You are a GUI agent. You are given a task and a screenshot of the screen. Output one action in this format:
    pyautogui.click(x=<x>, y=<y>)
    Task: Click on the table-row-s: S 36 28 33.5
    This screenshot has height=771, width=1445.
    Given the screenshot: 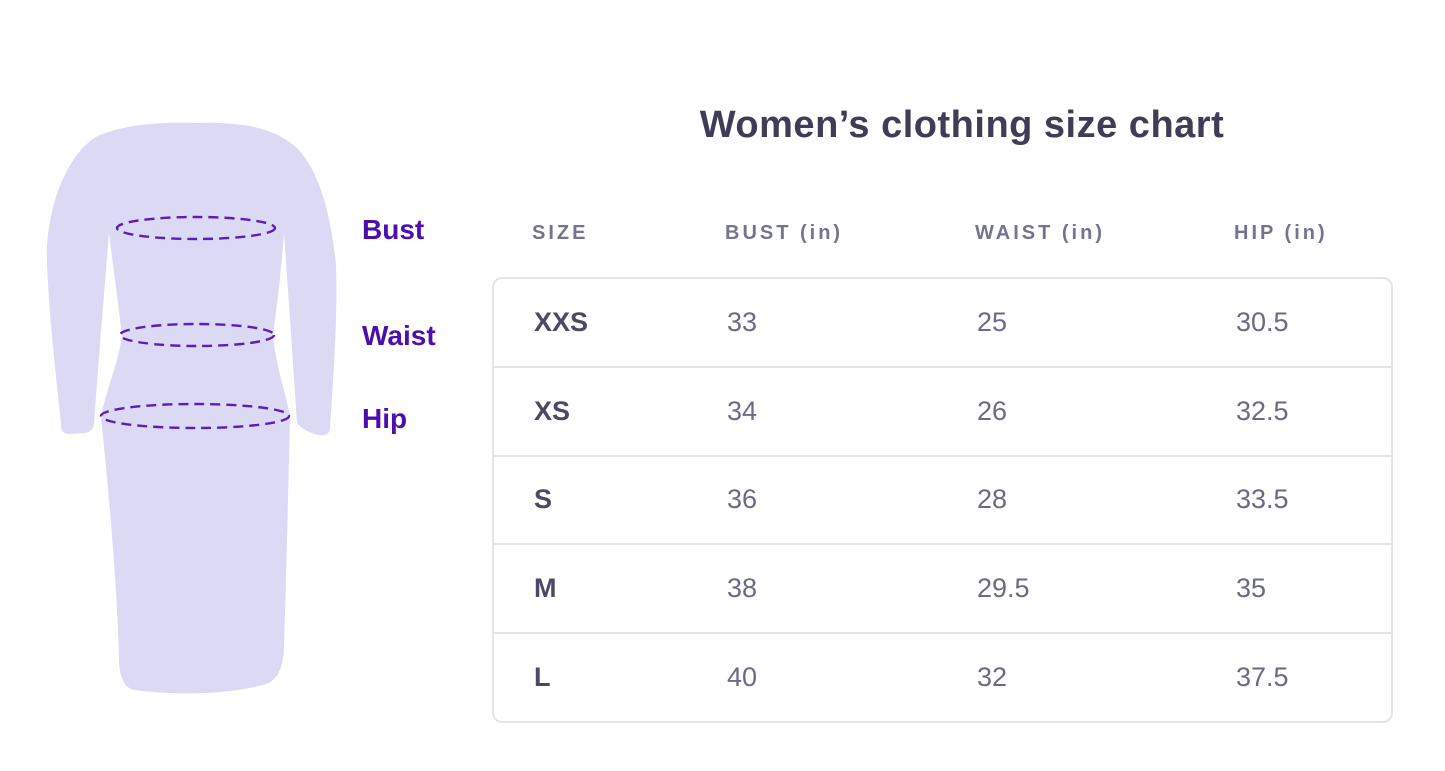 What is the action you would take?
    pyautogui.click(x=942, y=499)
    